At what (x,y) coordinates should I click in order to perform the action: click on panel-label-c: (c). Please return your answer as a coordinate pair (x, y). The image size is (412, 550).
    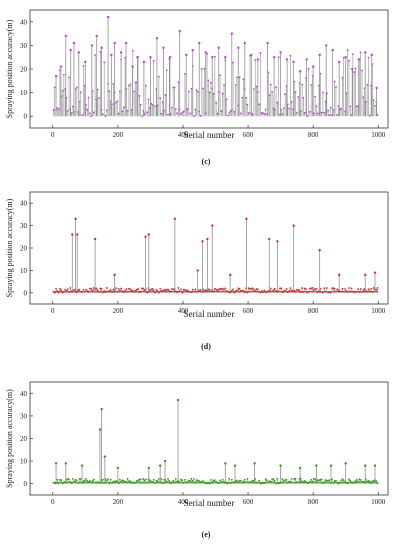
    Looking at the image, I should click on (206, 161).